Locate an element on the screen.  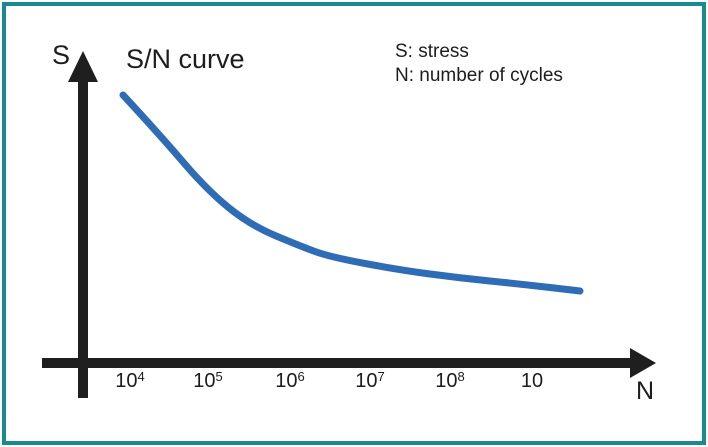
tick-exponent: 6 is located at coordinates (301, 376).